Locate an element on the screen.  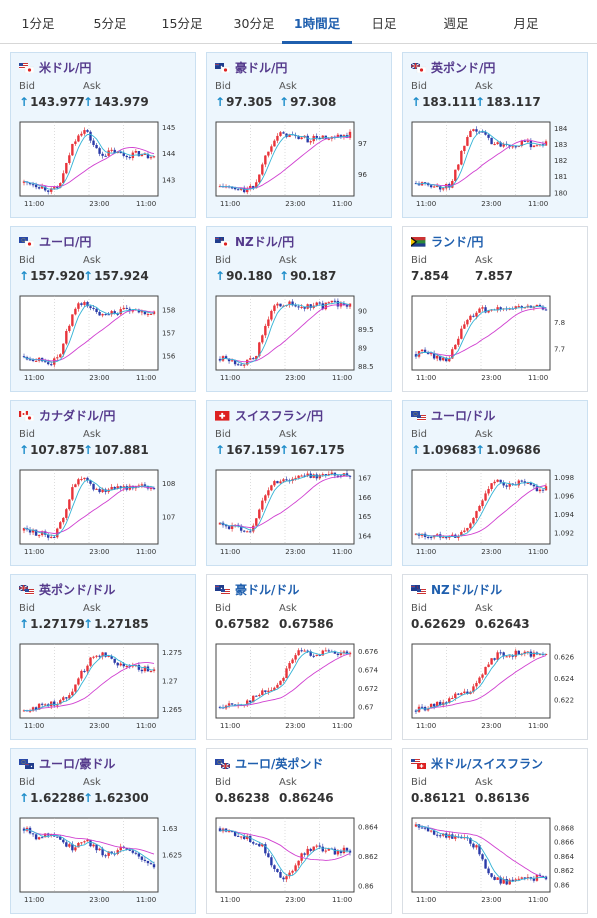
currency-pair-title: ランド/円 is located at coordinates (447, 241).